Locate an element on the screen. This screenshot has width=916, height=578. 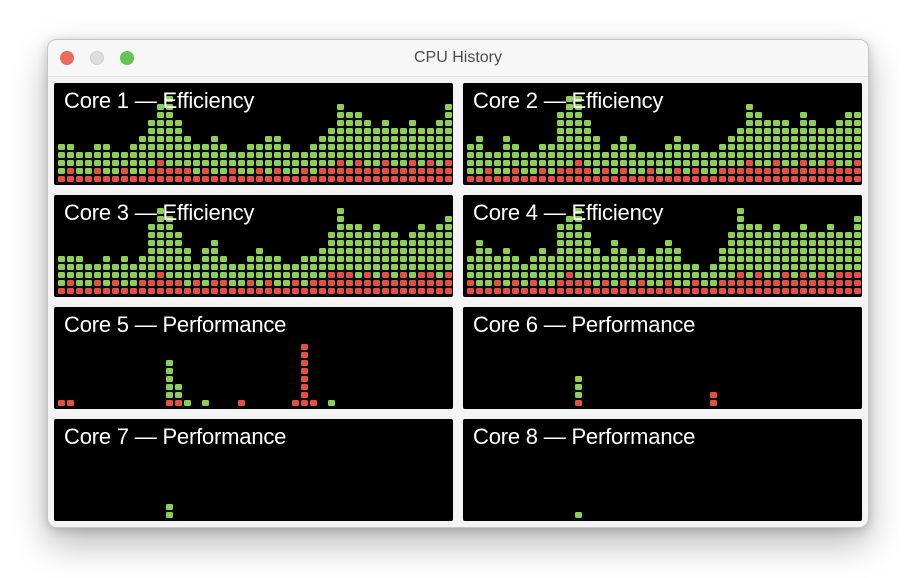
window-titlebar: CPU History is located at coordinates (458, 58).